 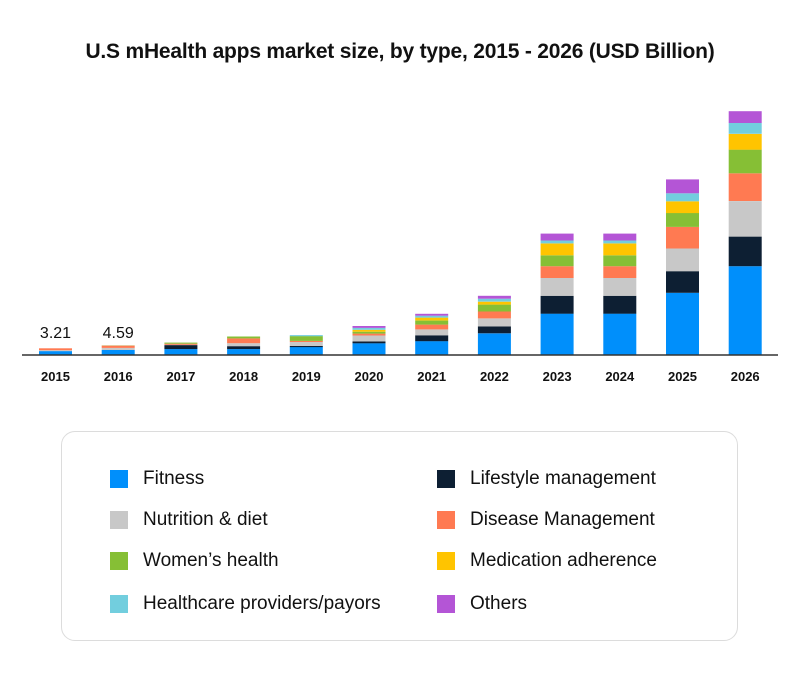 I want to click on bar-segment-2018-women-s-health, so click(x=244, y=337).